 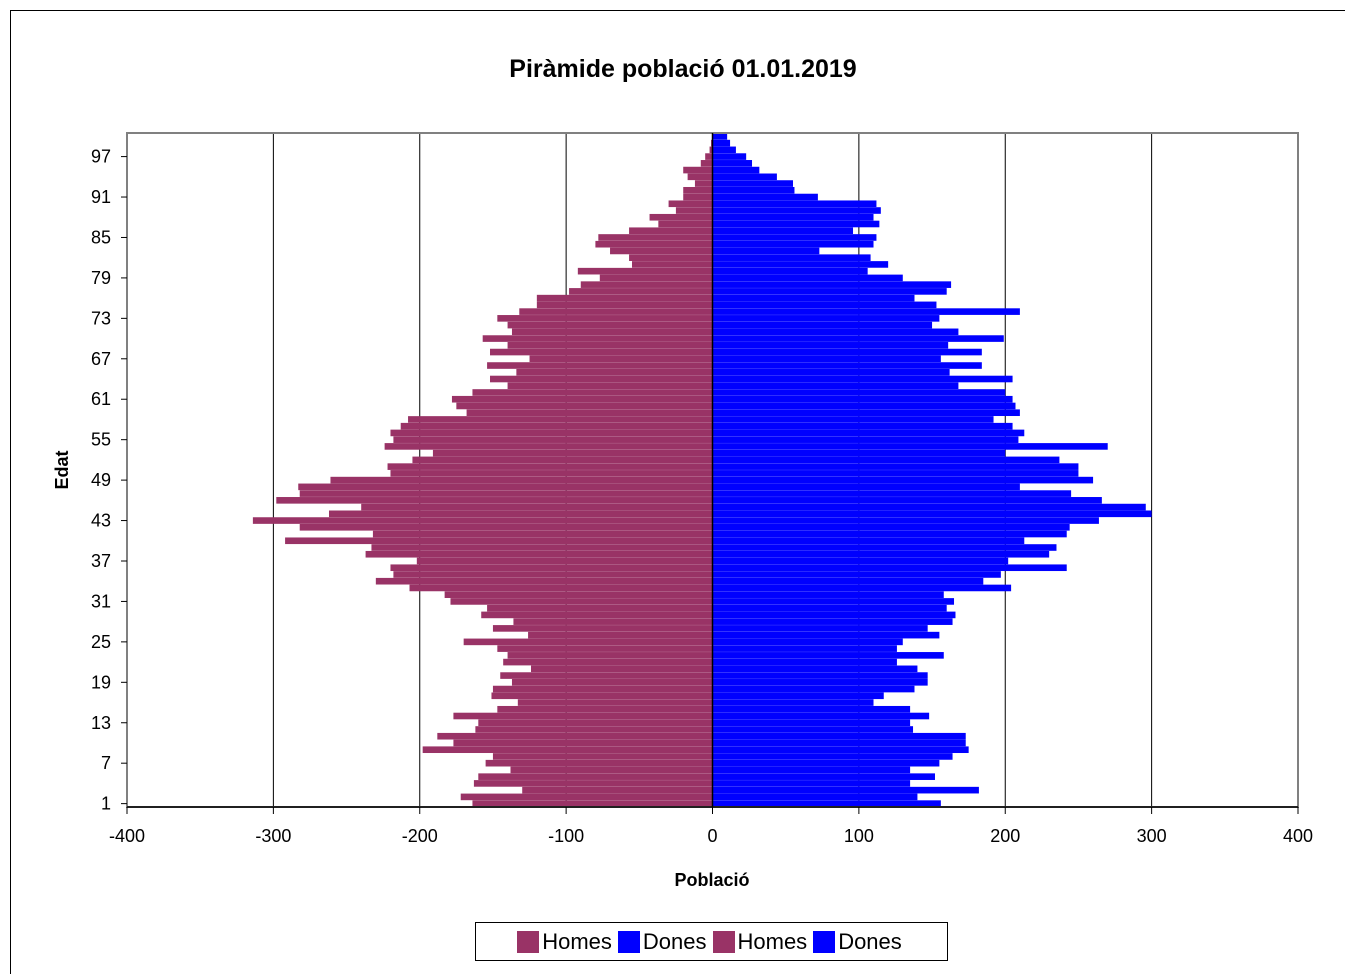 I want to click on legend-item: Dones, so click(x=662, y=942).